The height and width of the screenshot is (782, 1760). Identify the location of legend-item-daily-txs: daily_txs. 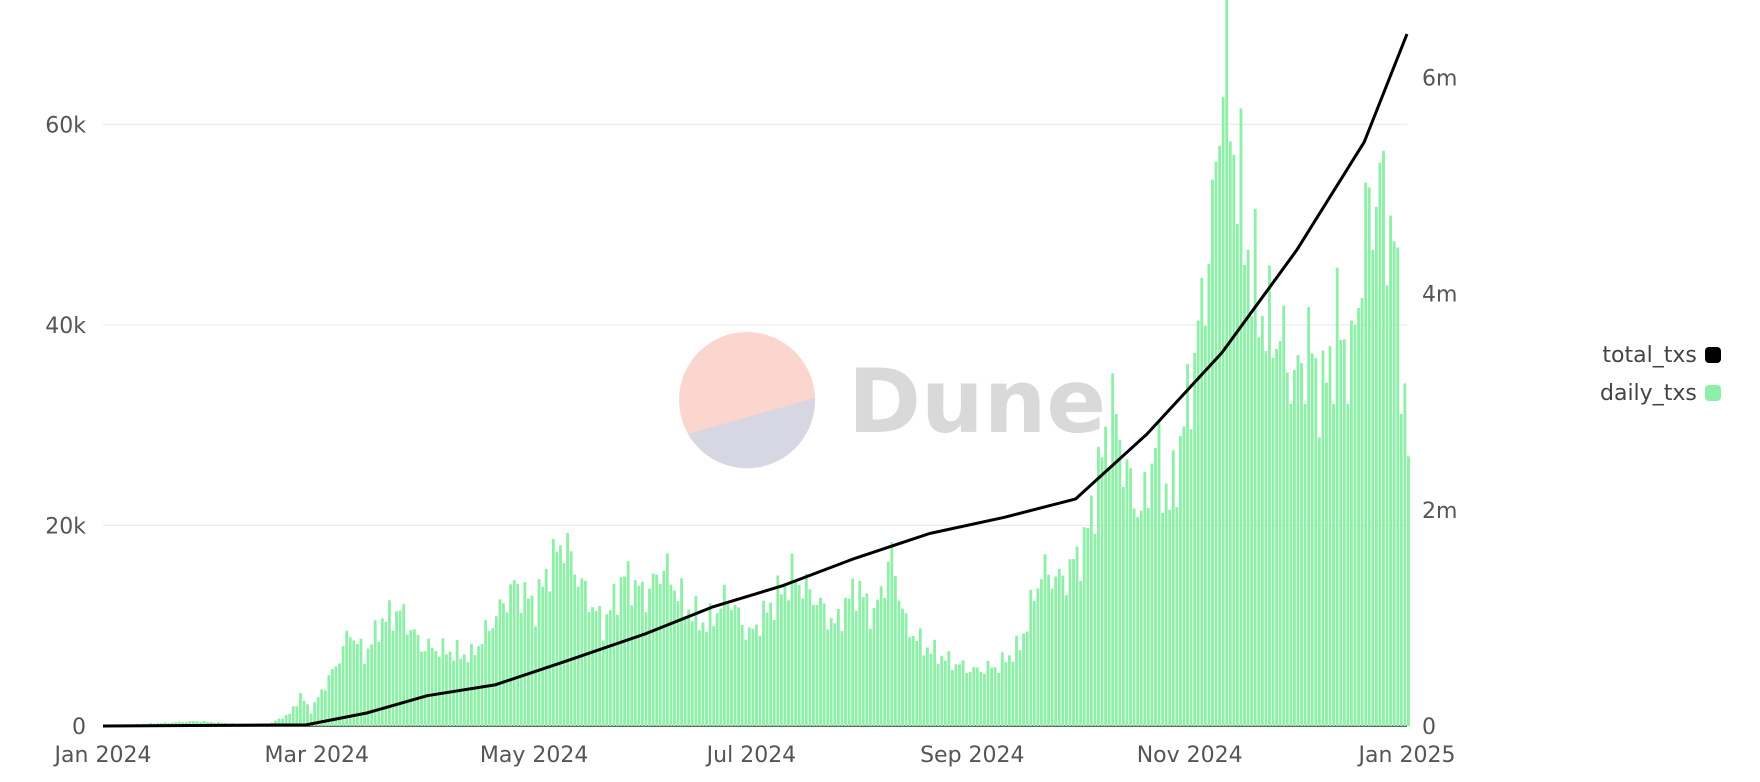
(1660, 393).